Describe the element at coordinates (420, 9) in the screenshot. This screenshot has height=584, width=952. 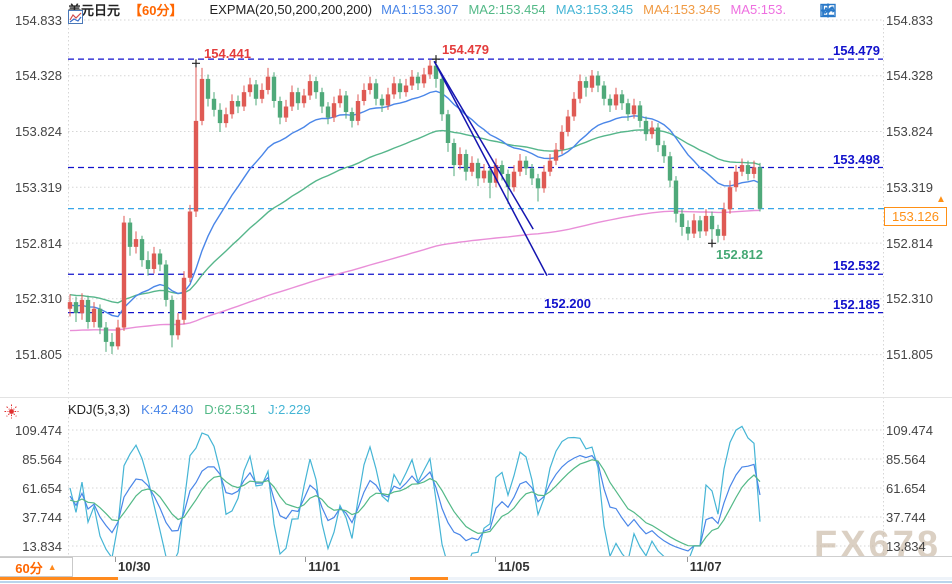
I see `ma-value-label: MA1:153.307` at that location.